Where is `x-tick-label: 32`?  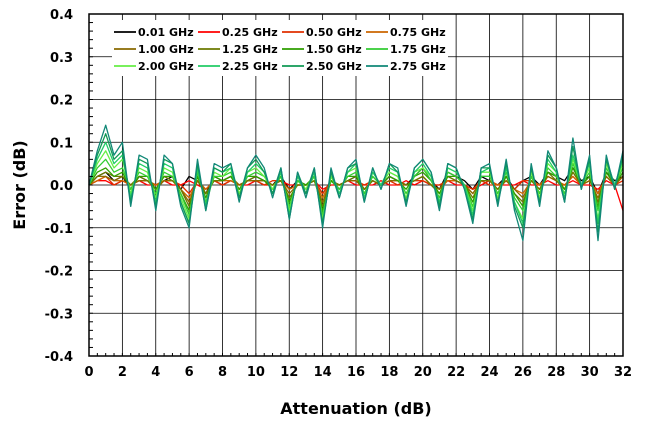
x-tick-label: 32 is located at coordinates (623, 372).